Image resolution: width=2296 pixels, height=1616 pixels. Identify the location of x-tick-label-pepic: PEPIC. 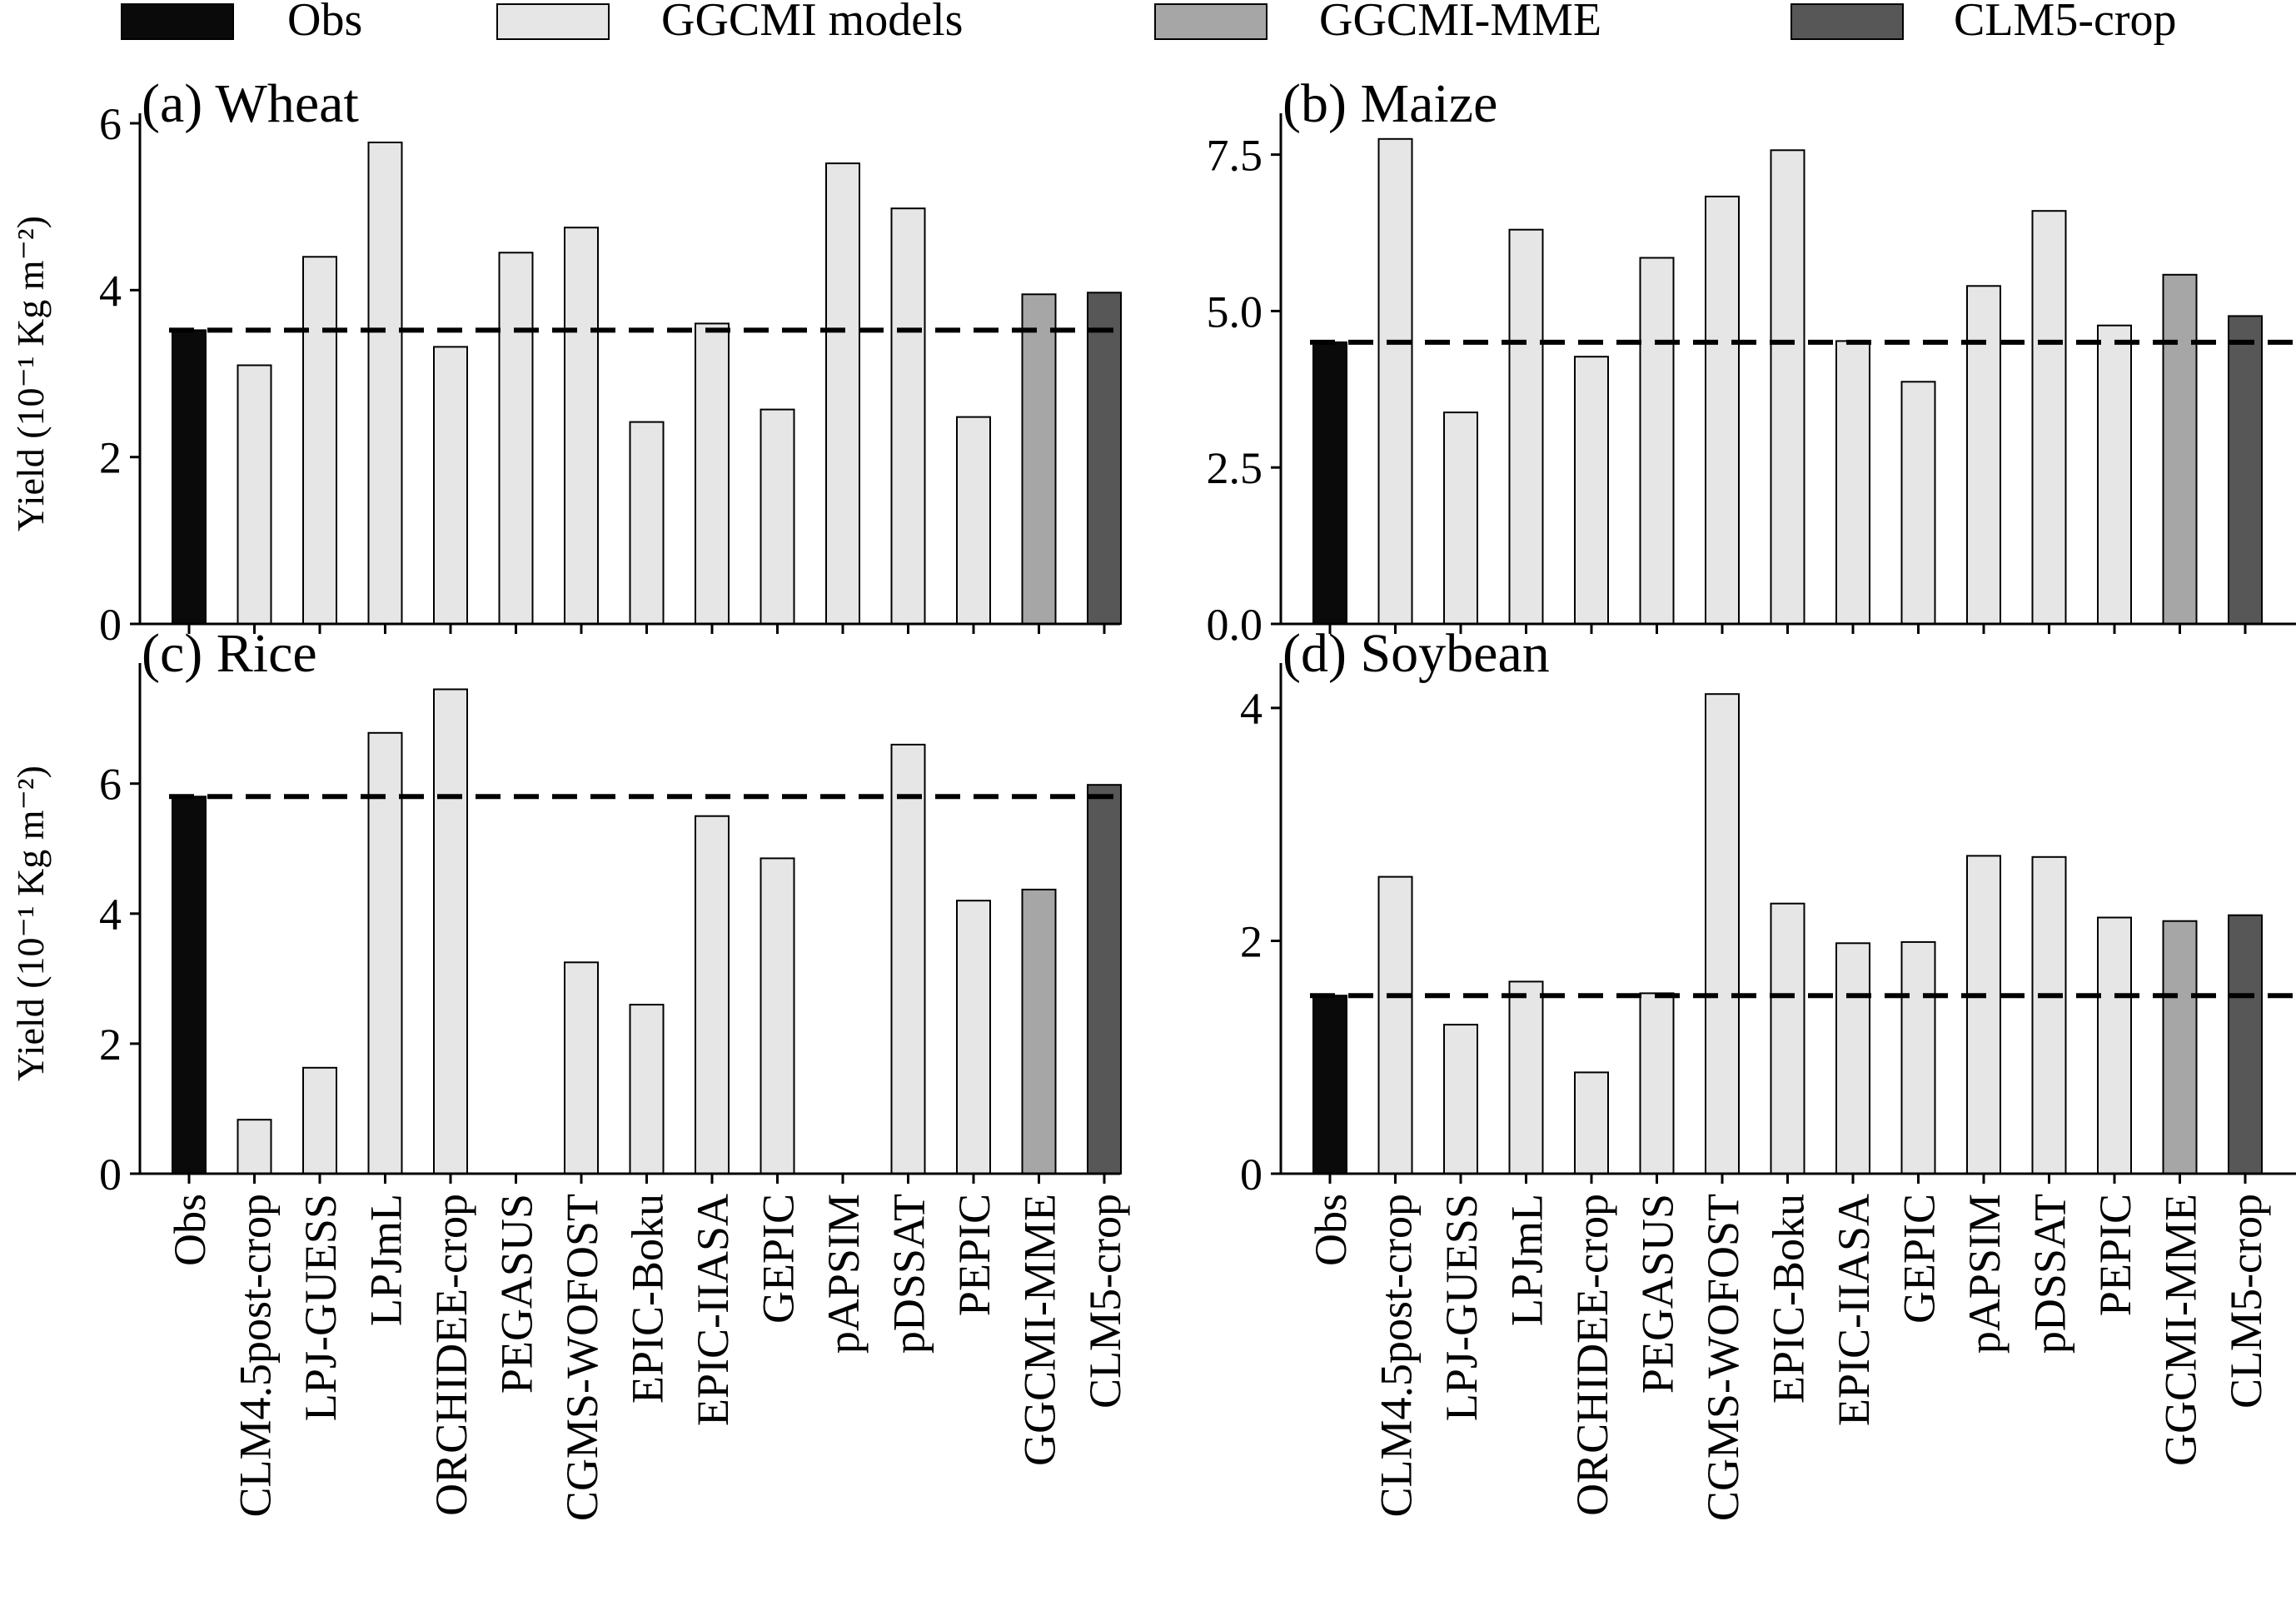
(974, 1255).